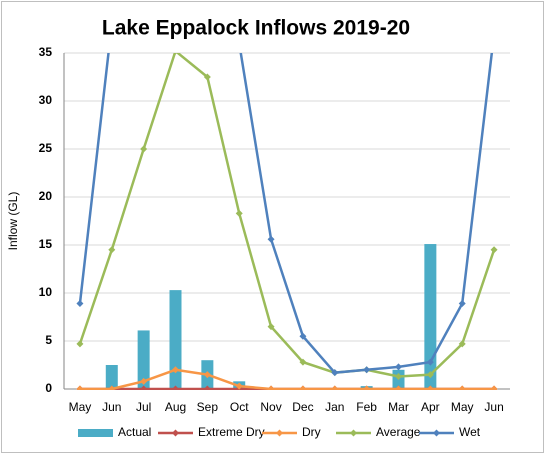 The image size is (546, 461). Describe the element at coordinates (48, 388) in the screenshot. I see `y-tick-label: 0` at that location.